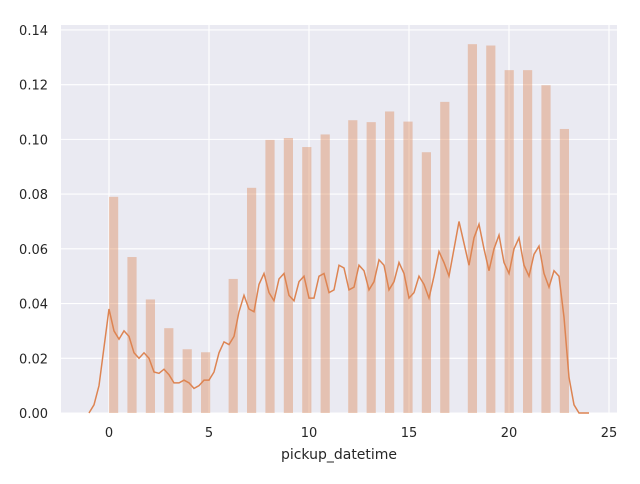  Describe the element at coordinates (33, 86) in the screenshot. I see `y-tick-label: 0.12` at that location.